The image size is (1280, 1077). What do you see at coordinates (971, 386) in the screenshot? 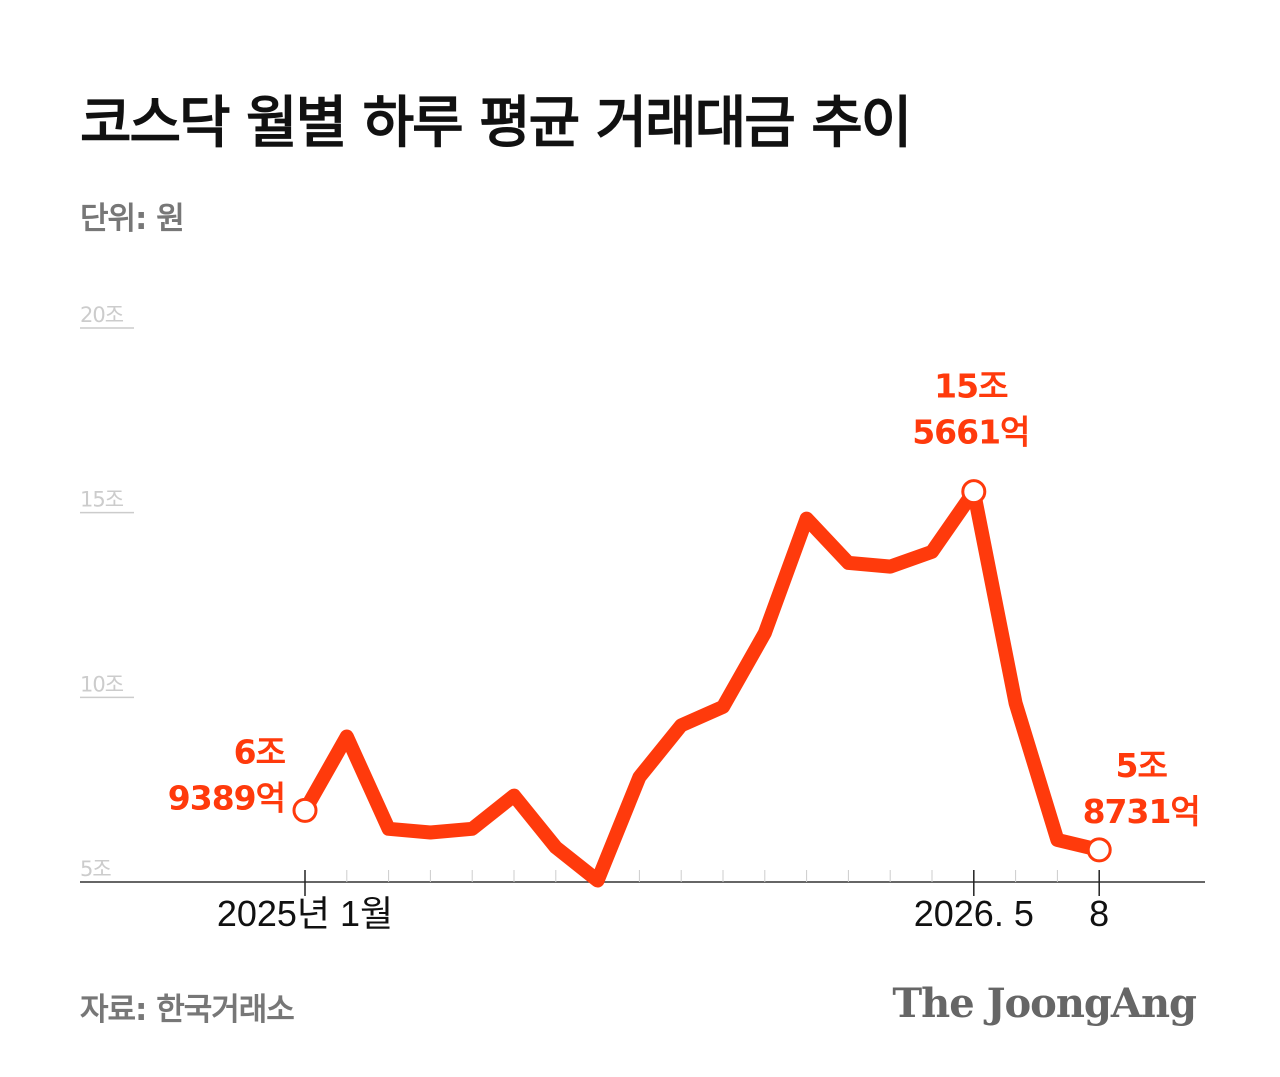
I see `data-label: 15조` at bounding box center [971, 386].